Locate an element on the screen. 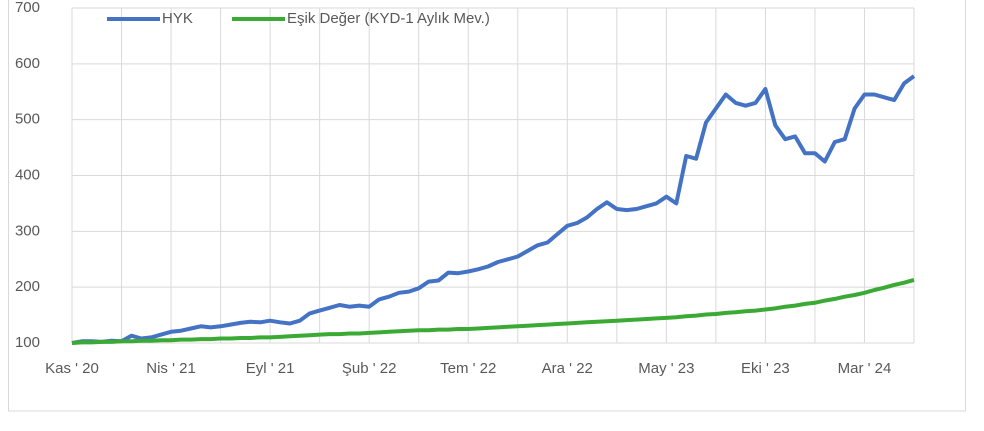  x-tick-label: May ' 23 is located at coordinates (666, 368).